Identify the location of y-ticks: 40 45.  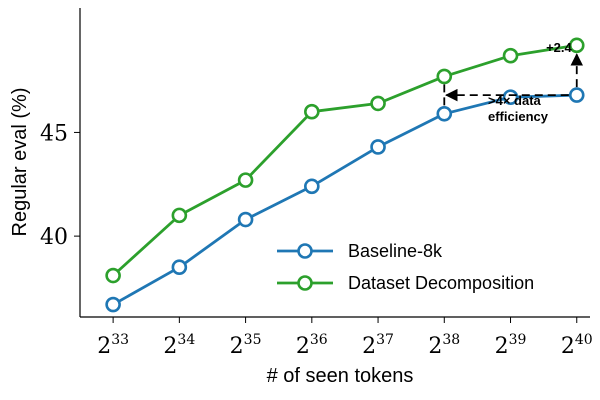
(60, 185).